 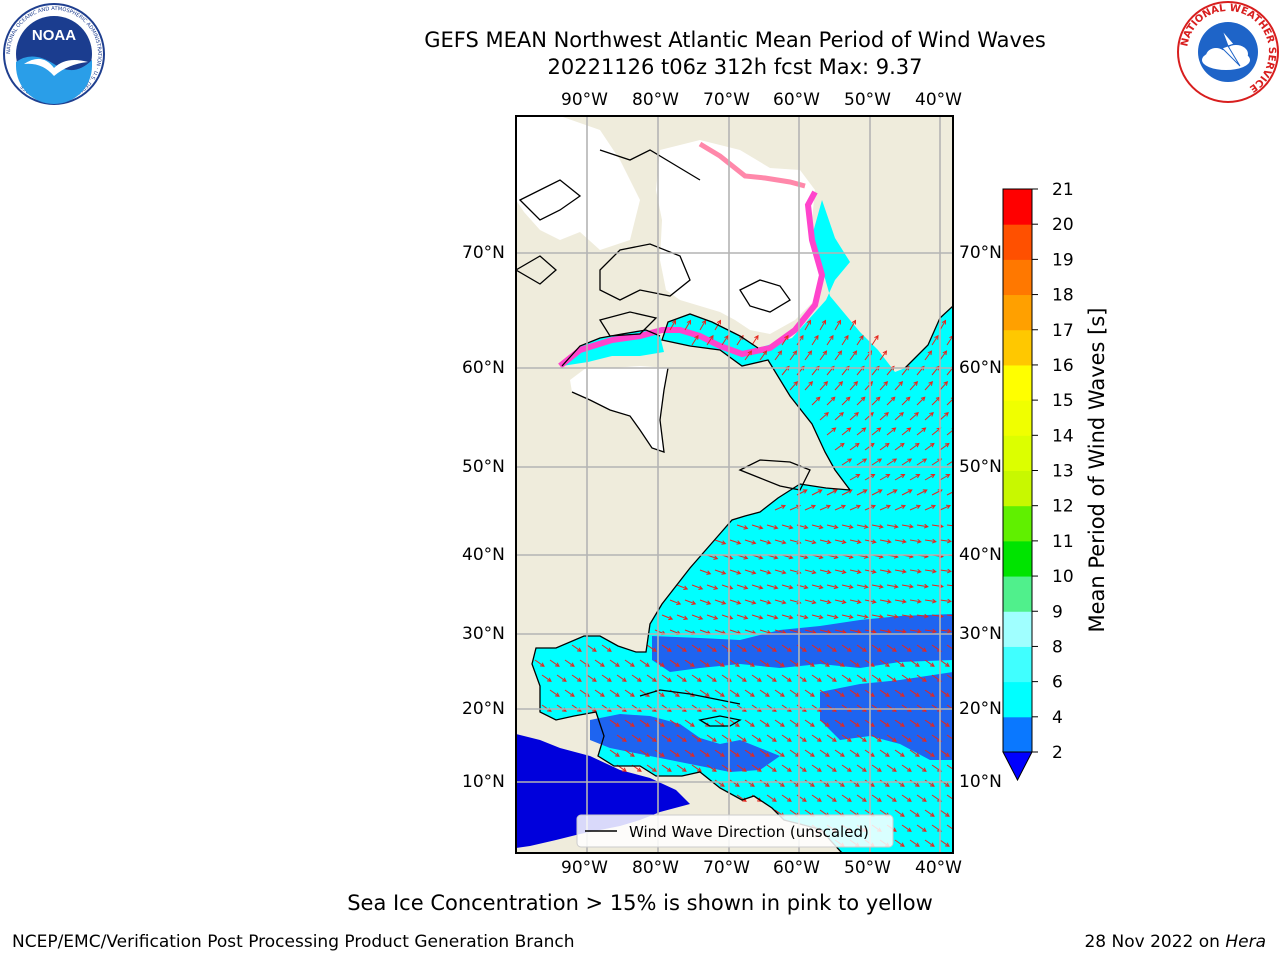 I want to click on map-subtitle: 20221126 t06z 312h fcst Max: 9.37, so click(x=735, y=67).